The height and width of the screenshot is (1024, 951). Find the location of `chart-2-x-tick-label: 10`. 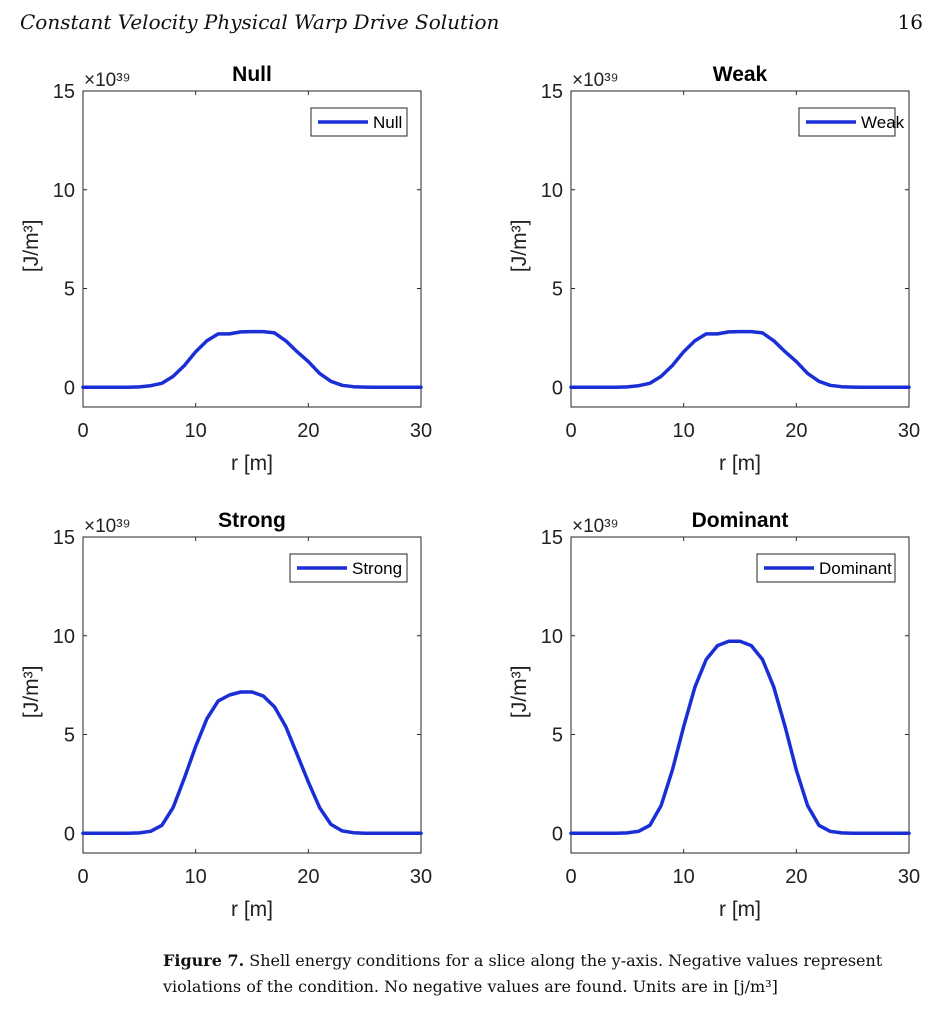

chart-2-x-tick-label: 10 is located at coordinates (684, 431).